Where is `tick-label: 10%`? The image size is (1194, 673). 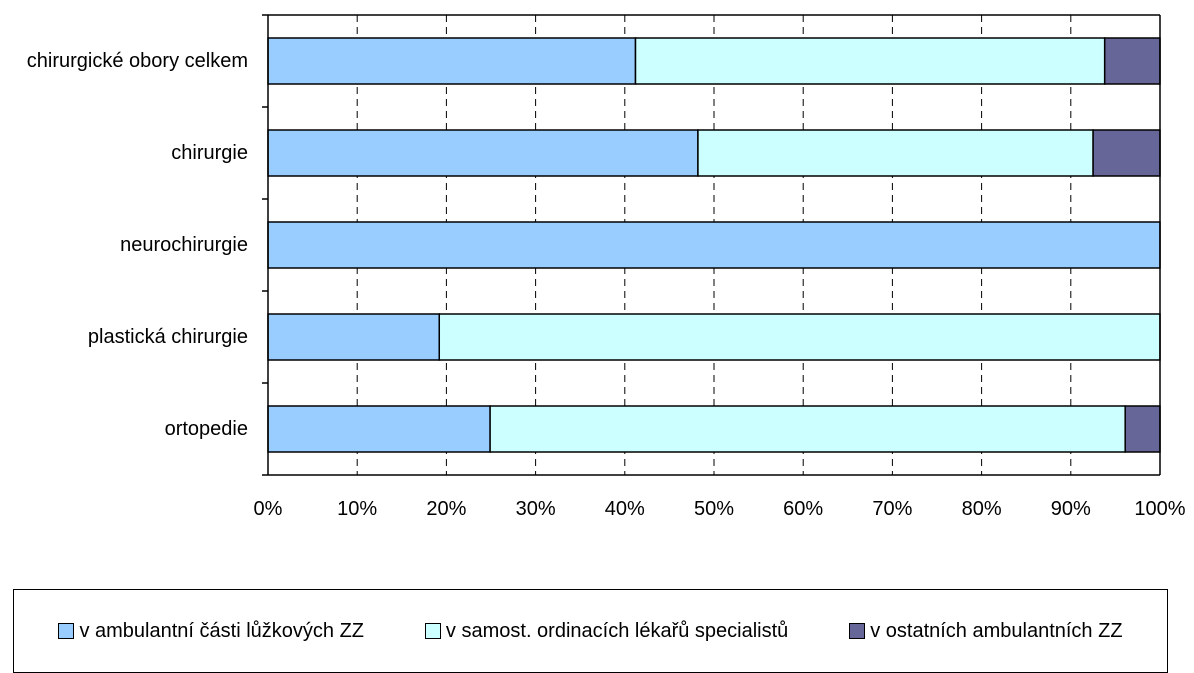
tick-label: 10% is located at coordinates (357, 509).